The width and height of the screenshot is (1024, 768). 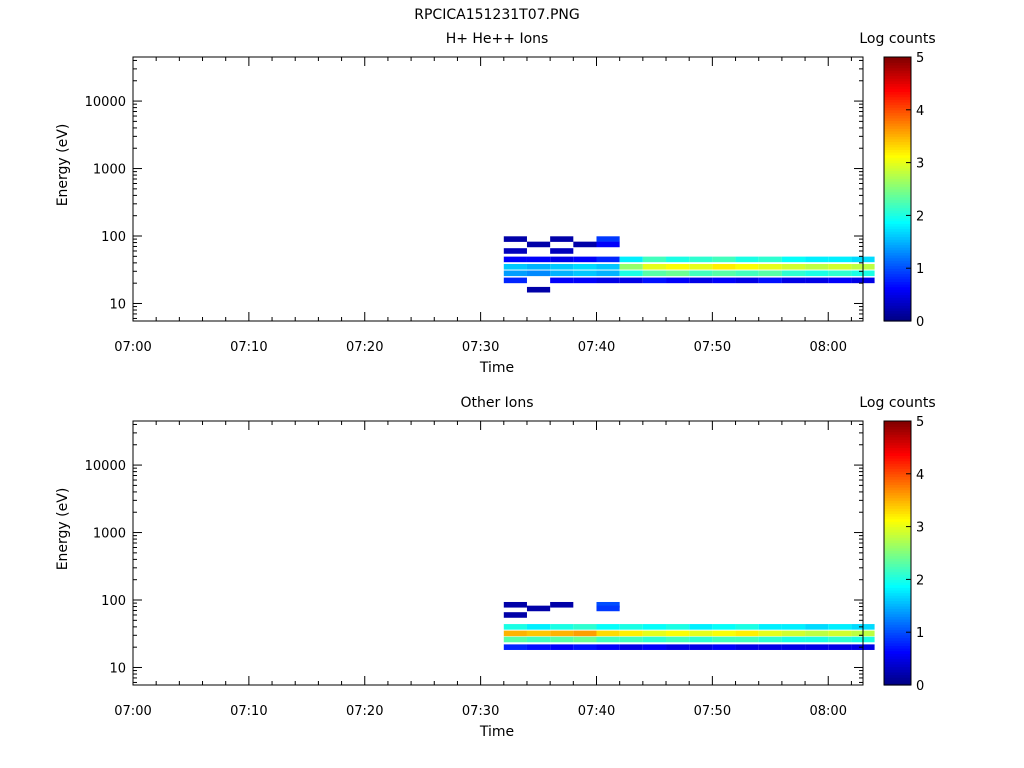 I want to click on heatmap-cells, so click(x=689, y=264).